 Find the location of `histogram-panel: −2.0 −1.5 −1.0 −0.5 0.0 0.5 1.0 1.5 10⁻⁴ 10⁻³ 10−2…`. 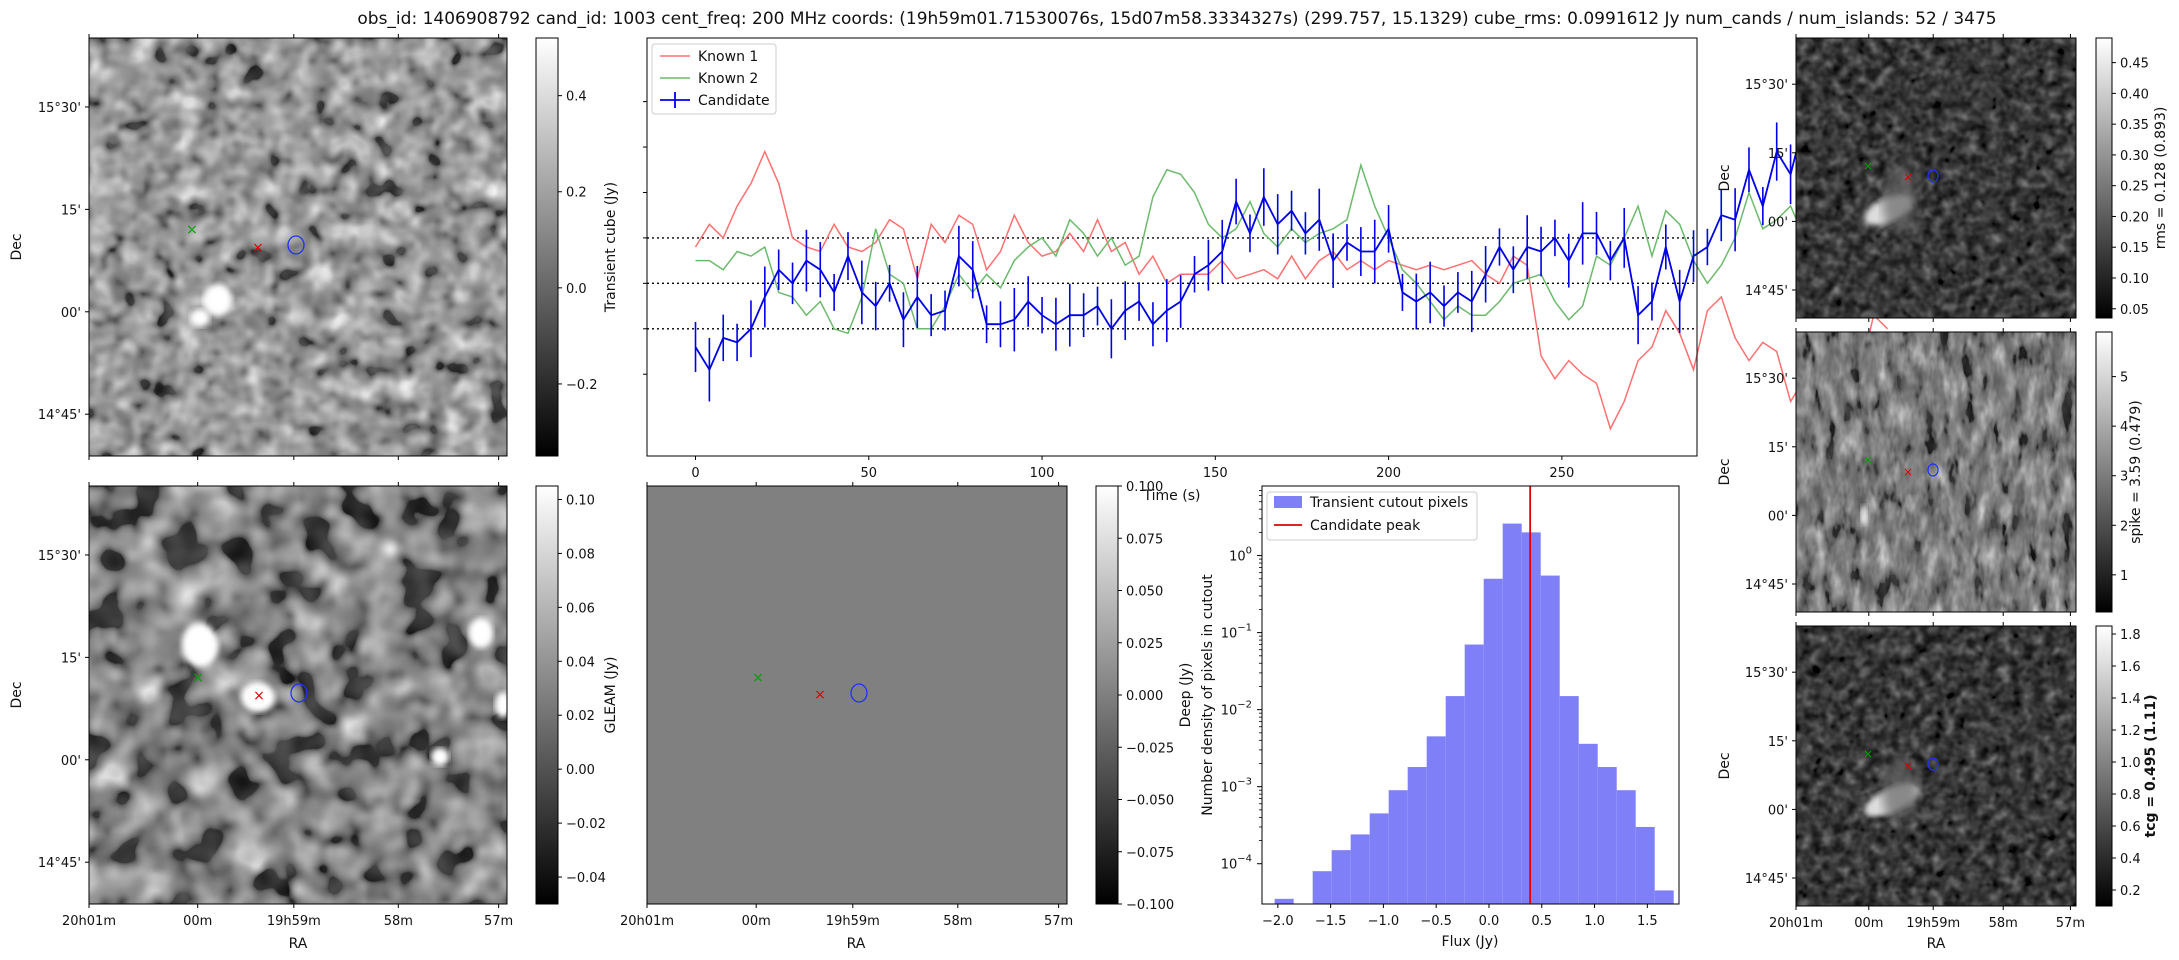

histogram-panel: −2.0 −1.5 −1.0 −0.5 0.0 0.5 1.0 1.5 10⁻⁴ 10⁻³ 10−2… is located at coordinates (1440, 717).